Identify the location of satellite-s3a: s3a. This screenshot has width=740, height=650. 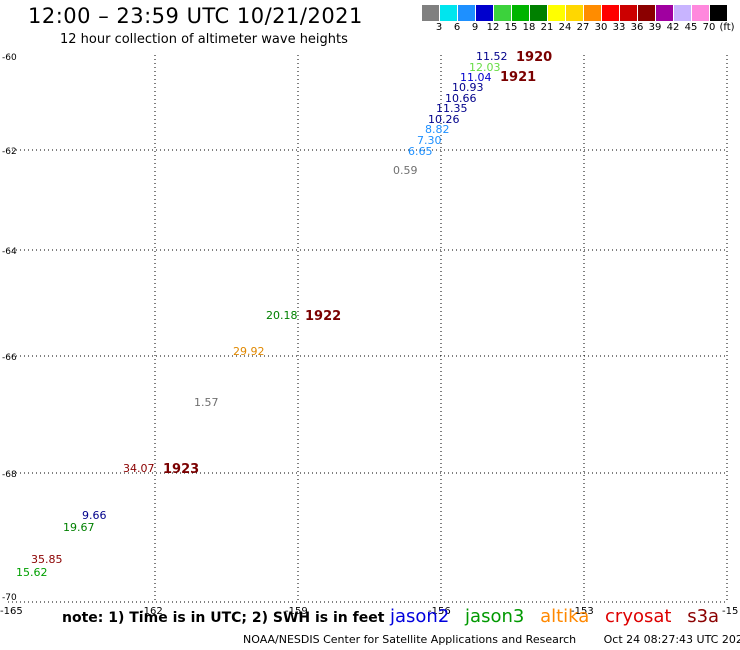
(703, 616).